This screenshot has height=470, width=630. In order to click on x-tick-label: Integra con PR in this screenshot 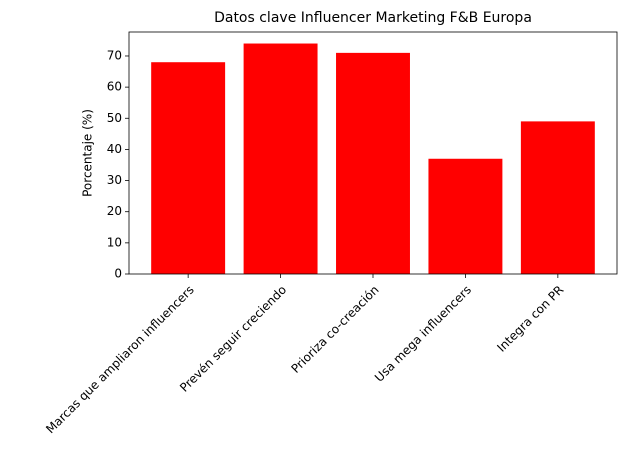, I will do `click(530, 319)`.